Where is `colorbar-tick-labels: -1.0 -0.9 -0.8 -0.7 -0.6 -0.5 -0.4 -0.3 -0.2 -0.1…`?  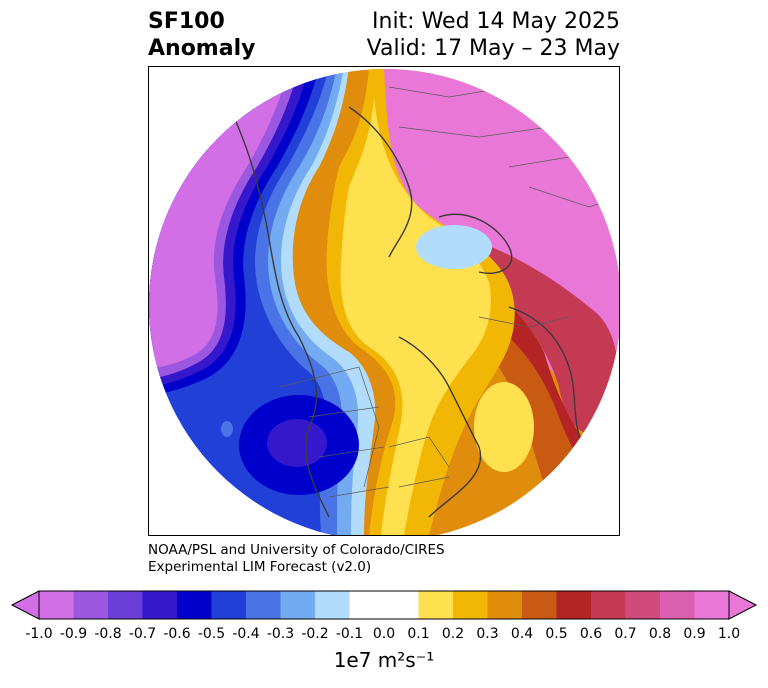 colorbar-tick-labels: -1.0 -0.9 -0.8 -0.7 -0.6 -0.5 -0.4 -0.3 -0.2 -0.1… is located at coordinates (384, 636).